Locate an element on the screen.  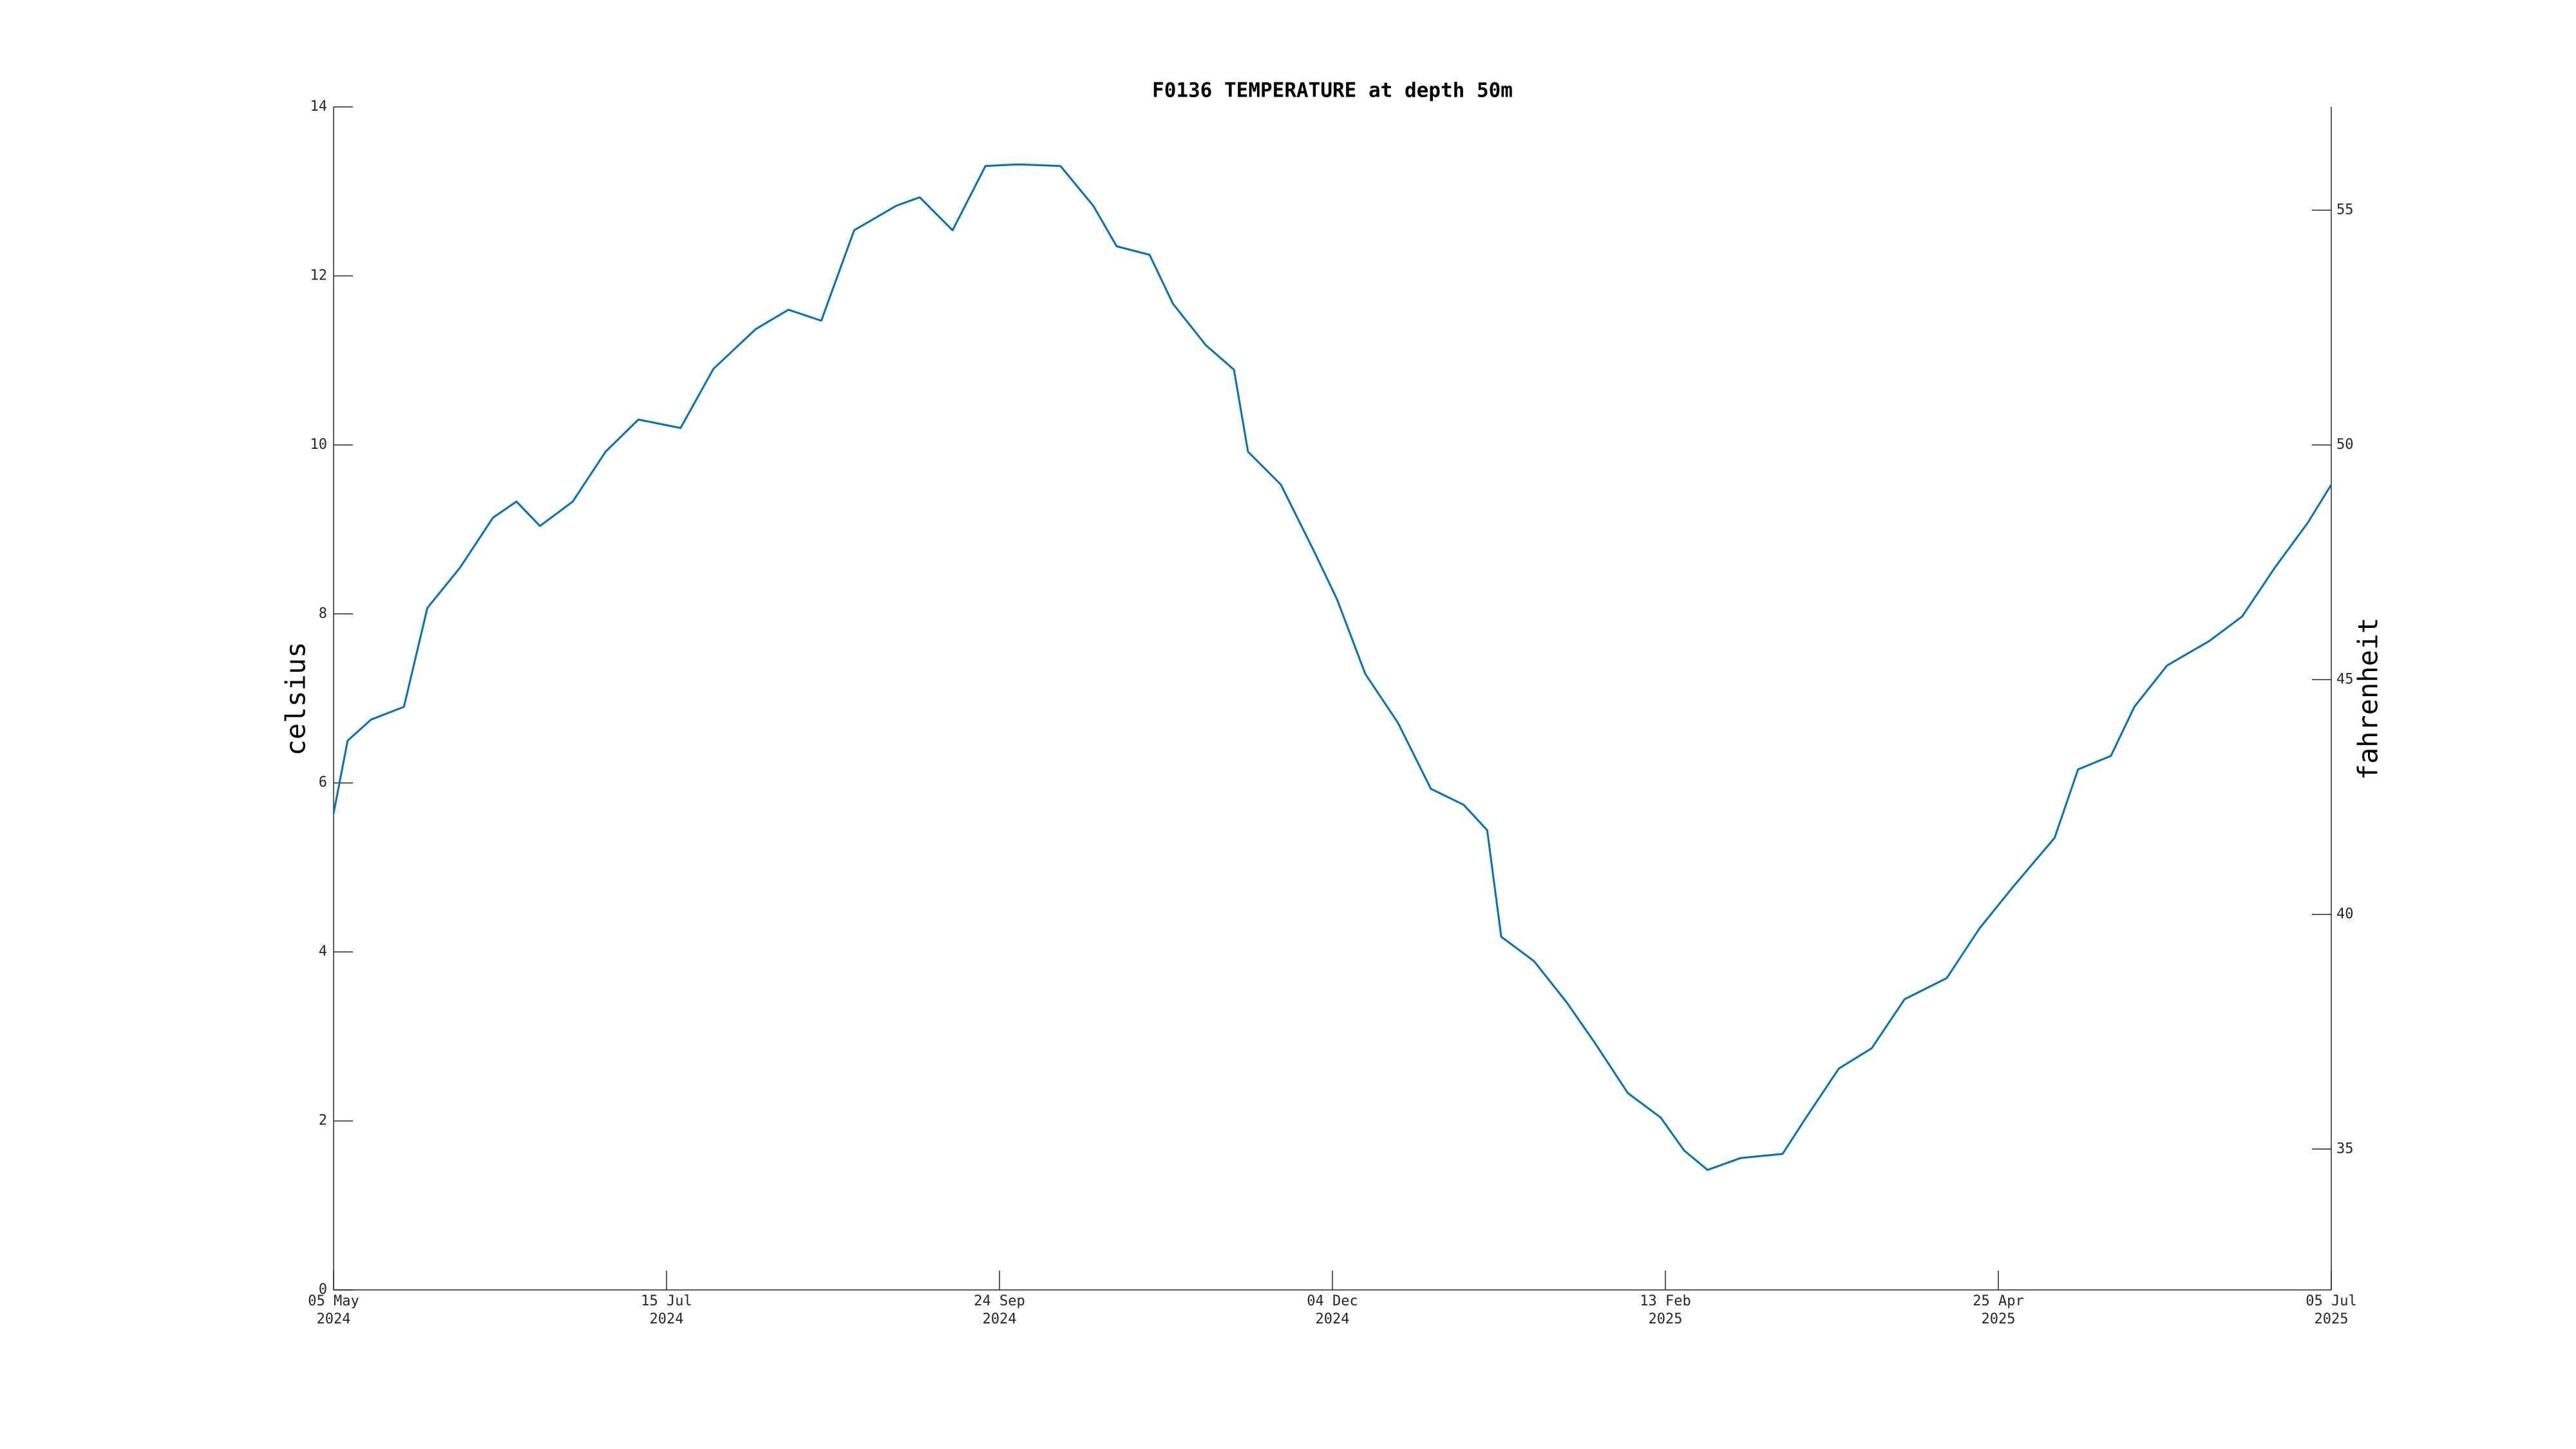
x-tick-label: 15 Jul is located at coordinates (666, 1301).